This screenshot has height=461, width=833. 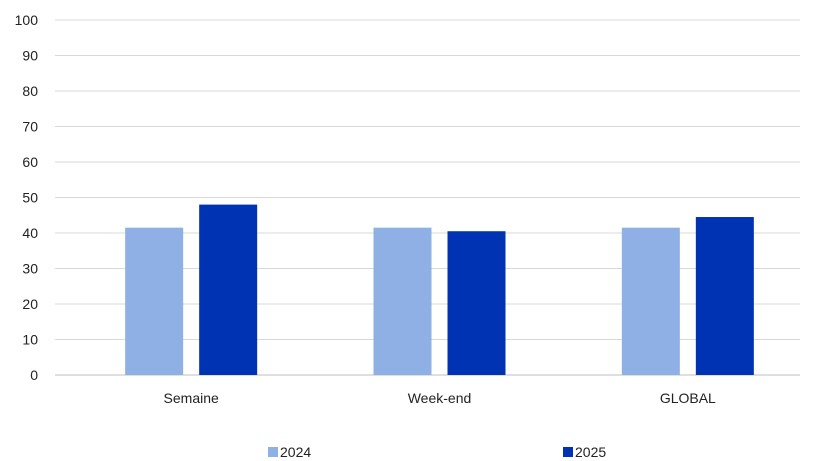 What do you see at coordinates (30, 91) in the screenshot?
I see `y-tick-label: 80` at bounding box center [30, 91].